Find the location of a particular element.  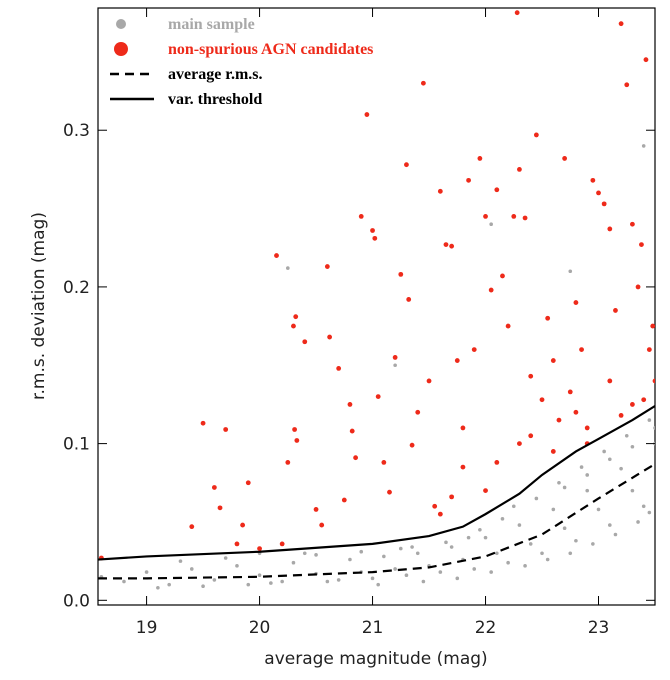

legend-label: non-spurious AGN candidates is located at coordinates (270, 49).